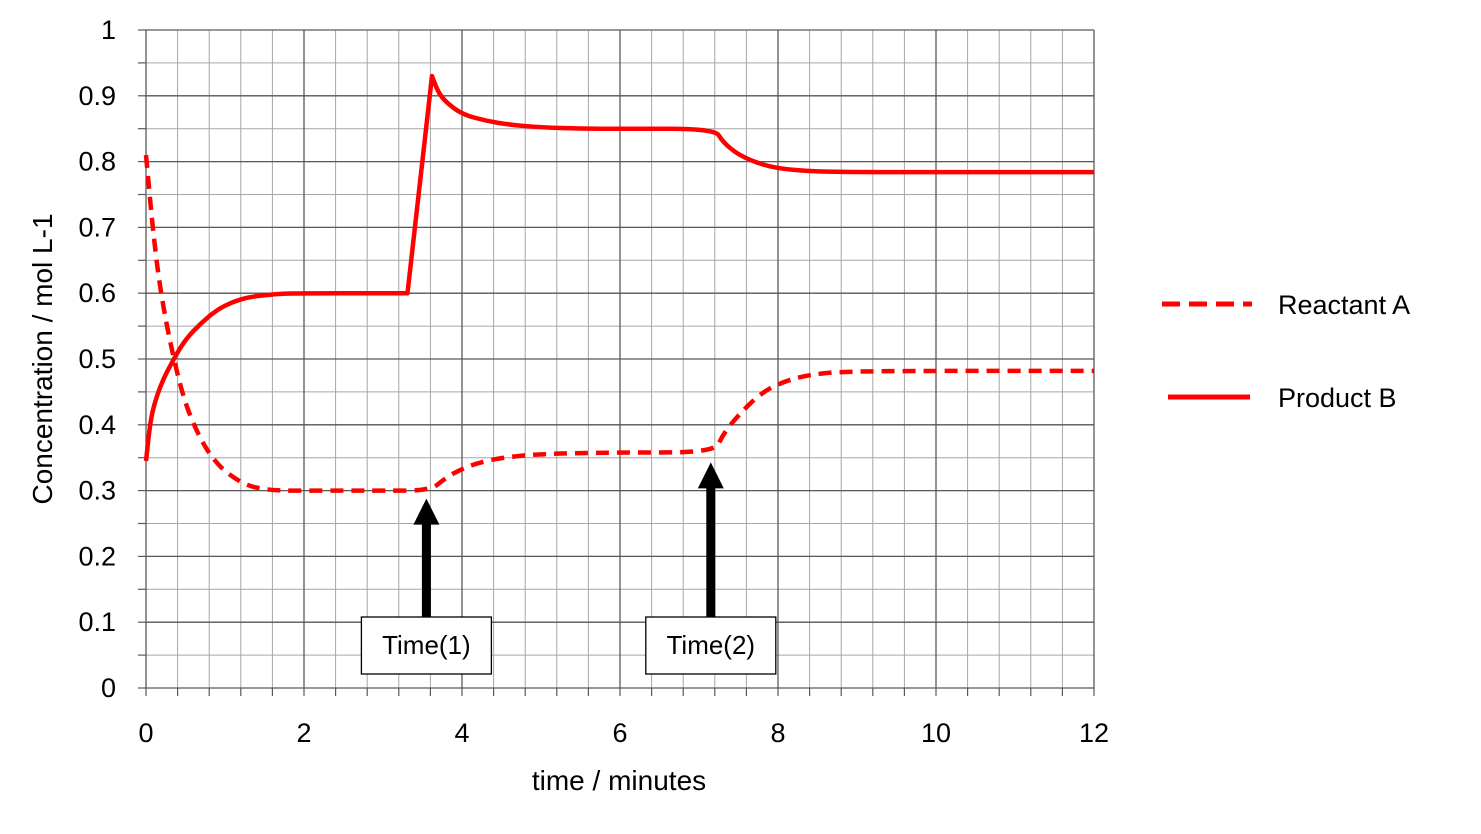 The height and width of the screenshot is (834, 1481). I want to click on annotation-label: Time(1), so click(426, 645).